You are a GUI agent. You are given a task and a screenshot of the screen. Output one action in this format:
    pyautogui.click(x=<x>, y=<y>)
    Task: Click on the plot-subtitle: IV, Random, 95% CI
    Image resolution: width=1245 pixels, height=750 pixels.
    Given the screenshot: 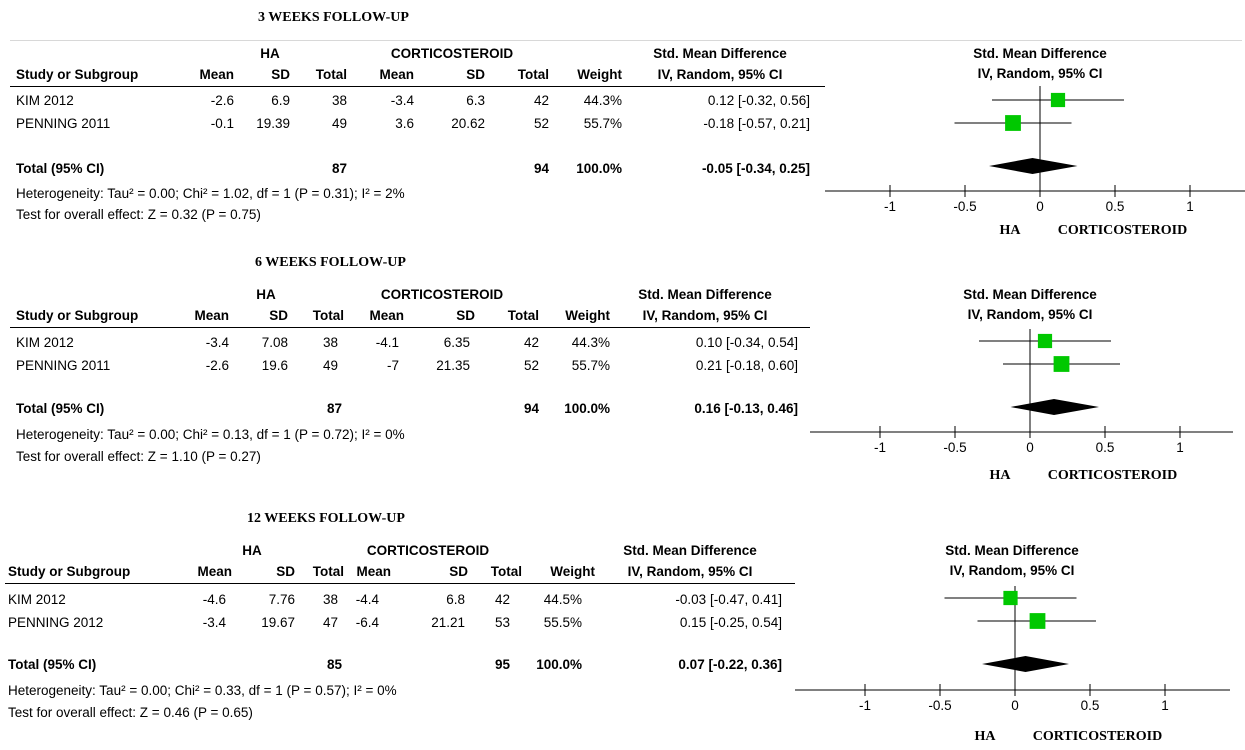 What is the action you would take?
    pyautogui.click(x=1030, y=314)
    